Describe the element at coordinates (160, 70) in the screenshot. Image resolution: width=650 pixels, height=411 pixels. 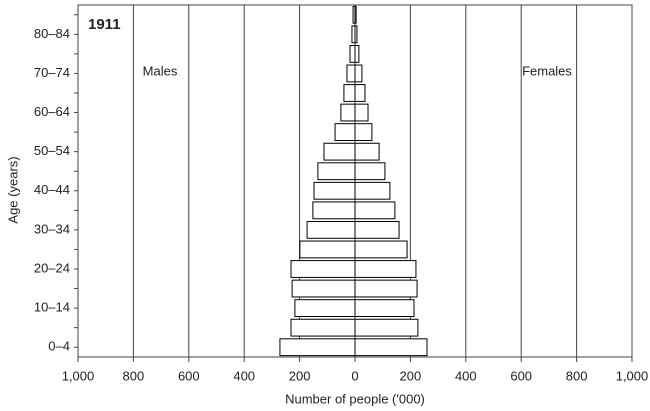
I see `series-label: Males` at that location.